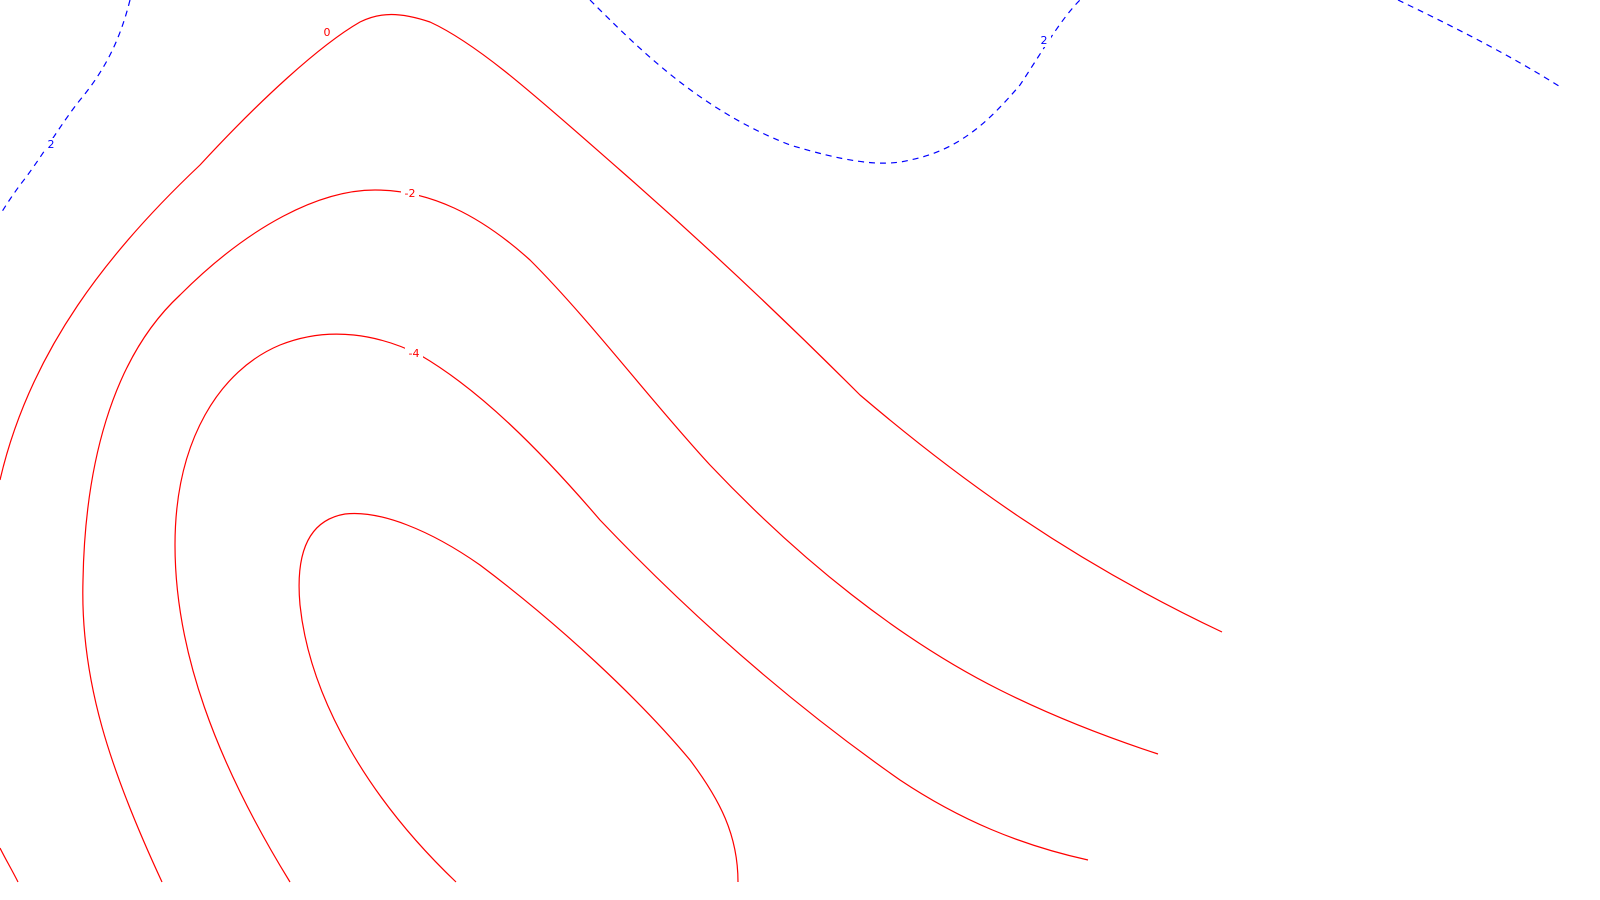  I want to click on contour-level-zero-bottom, so click(9, 865).